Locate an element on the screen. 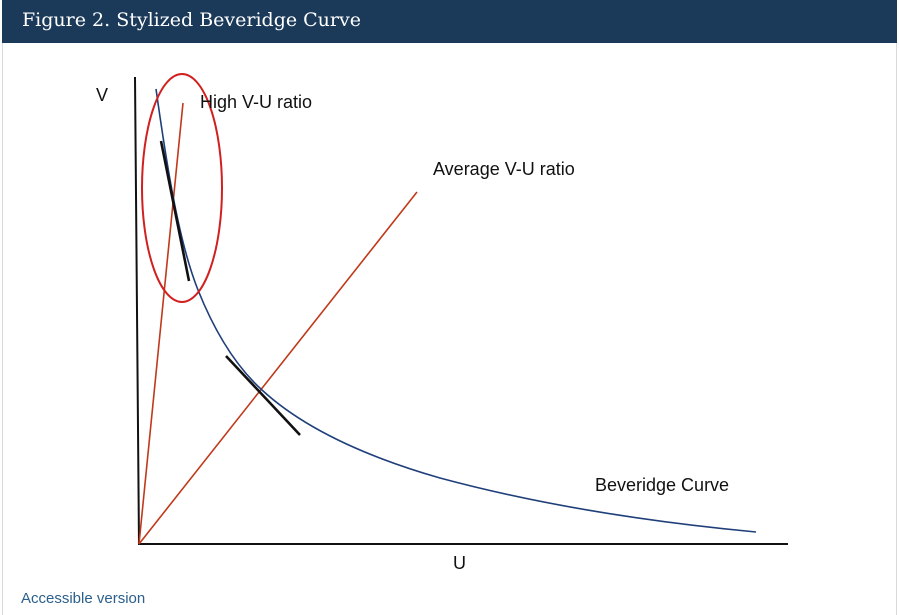 The image size is (899, 615). y-axis-label: V is located at coordinates (102, 95).